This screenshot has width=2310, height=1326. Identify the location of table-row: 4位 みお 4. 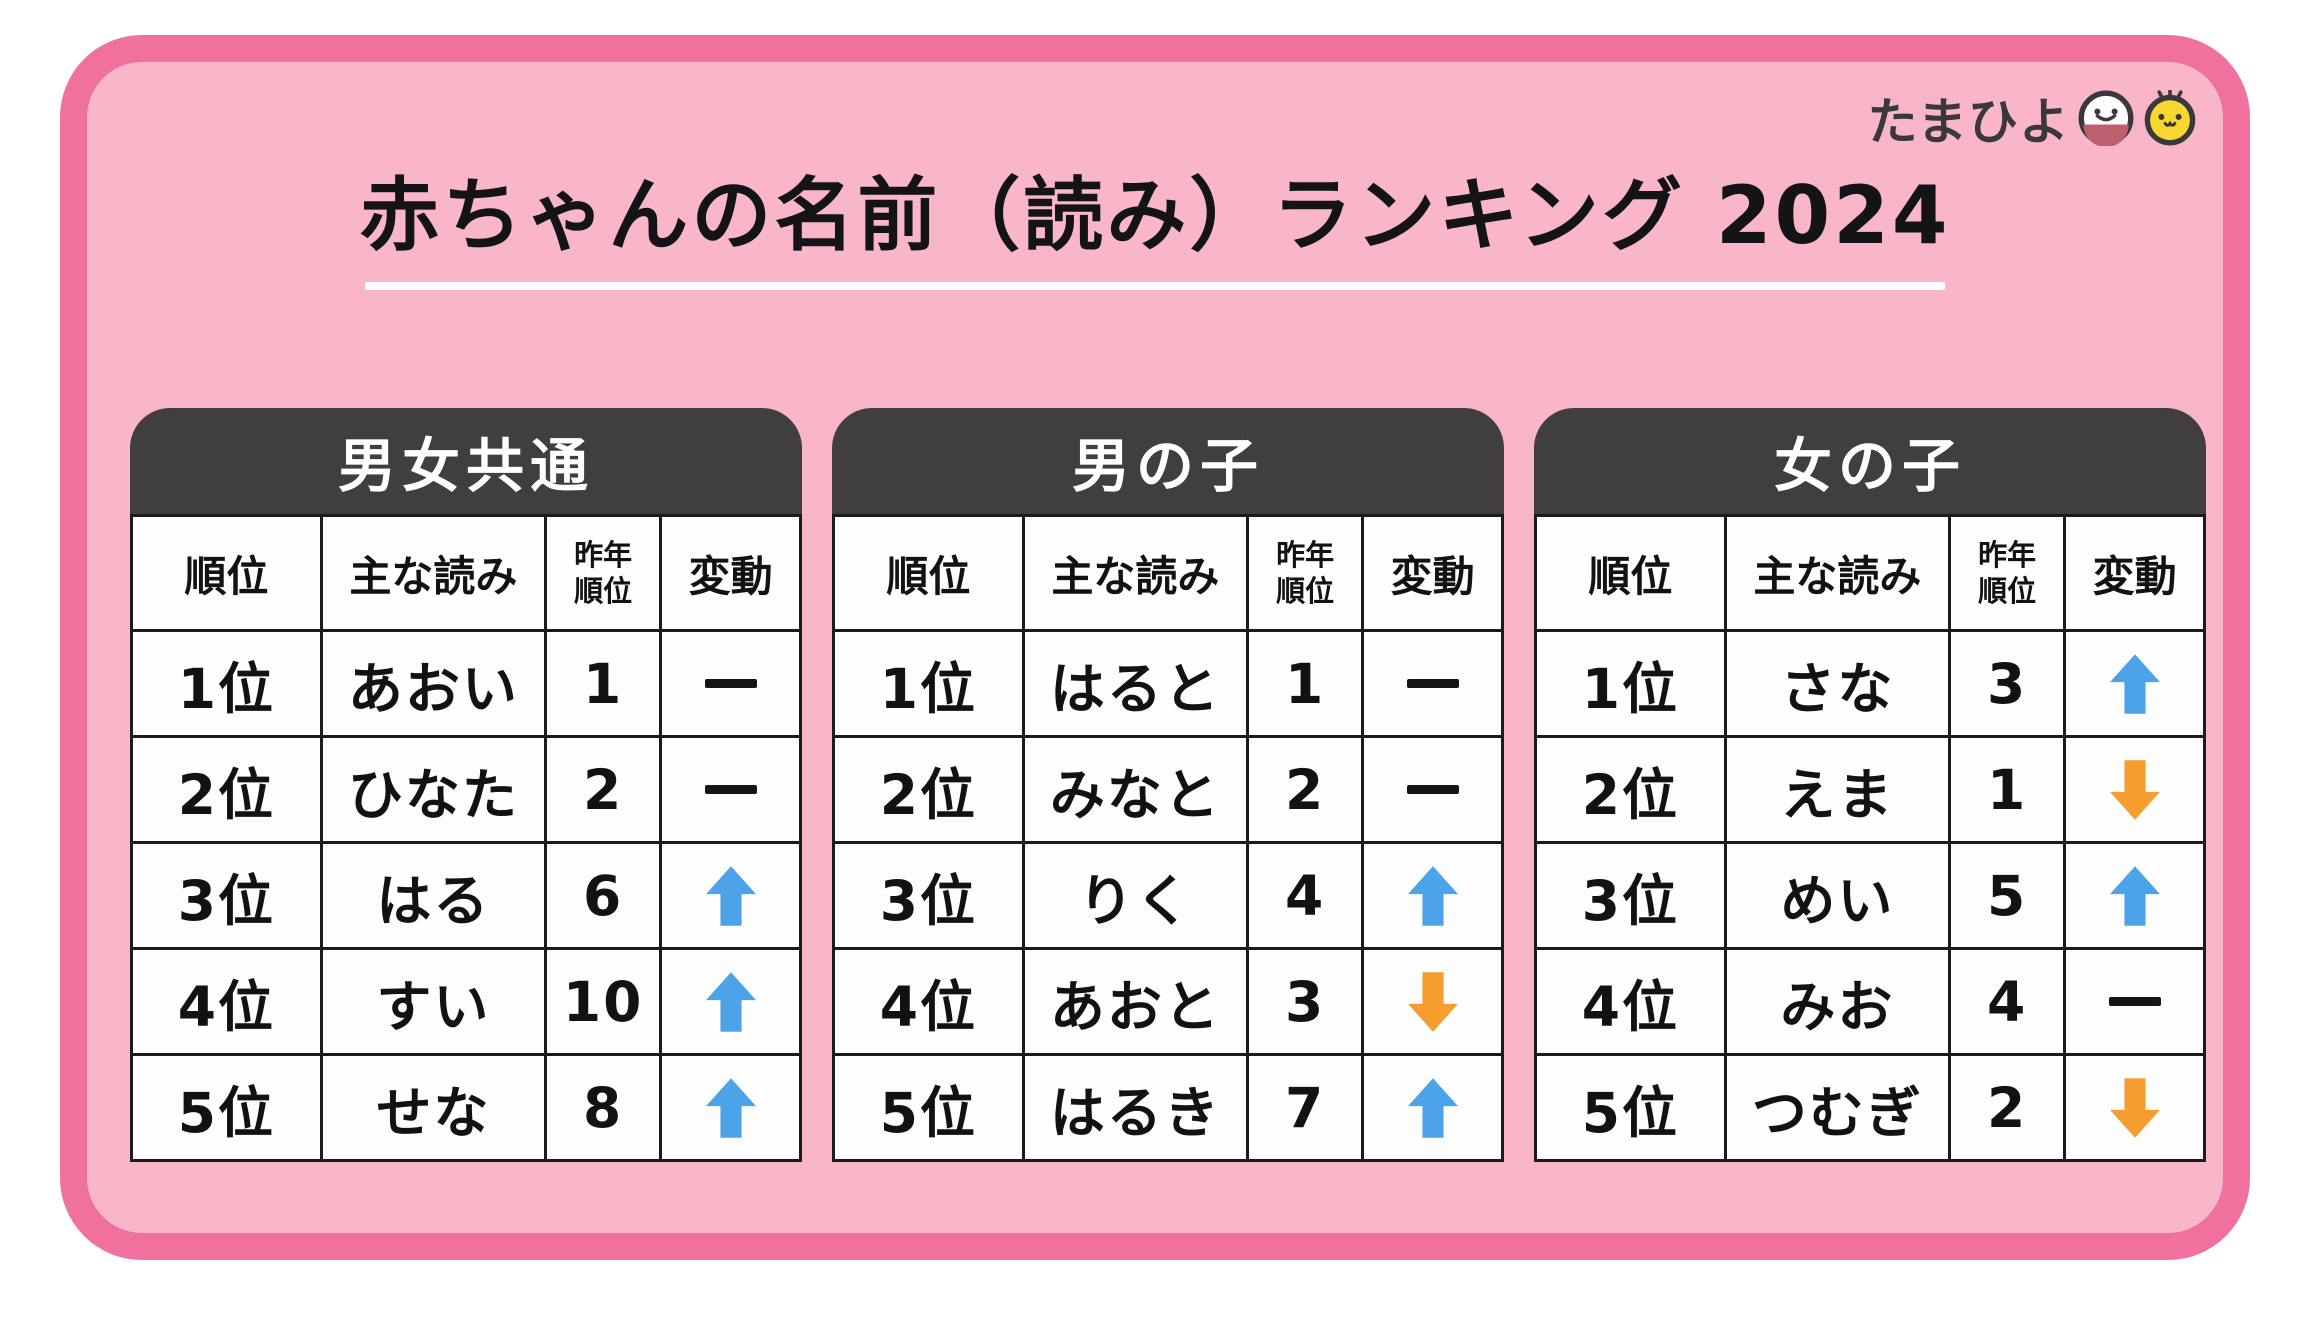
(1870, 1001).